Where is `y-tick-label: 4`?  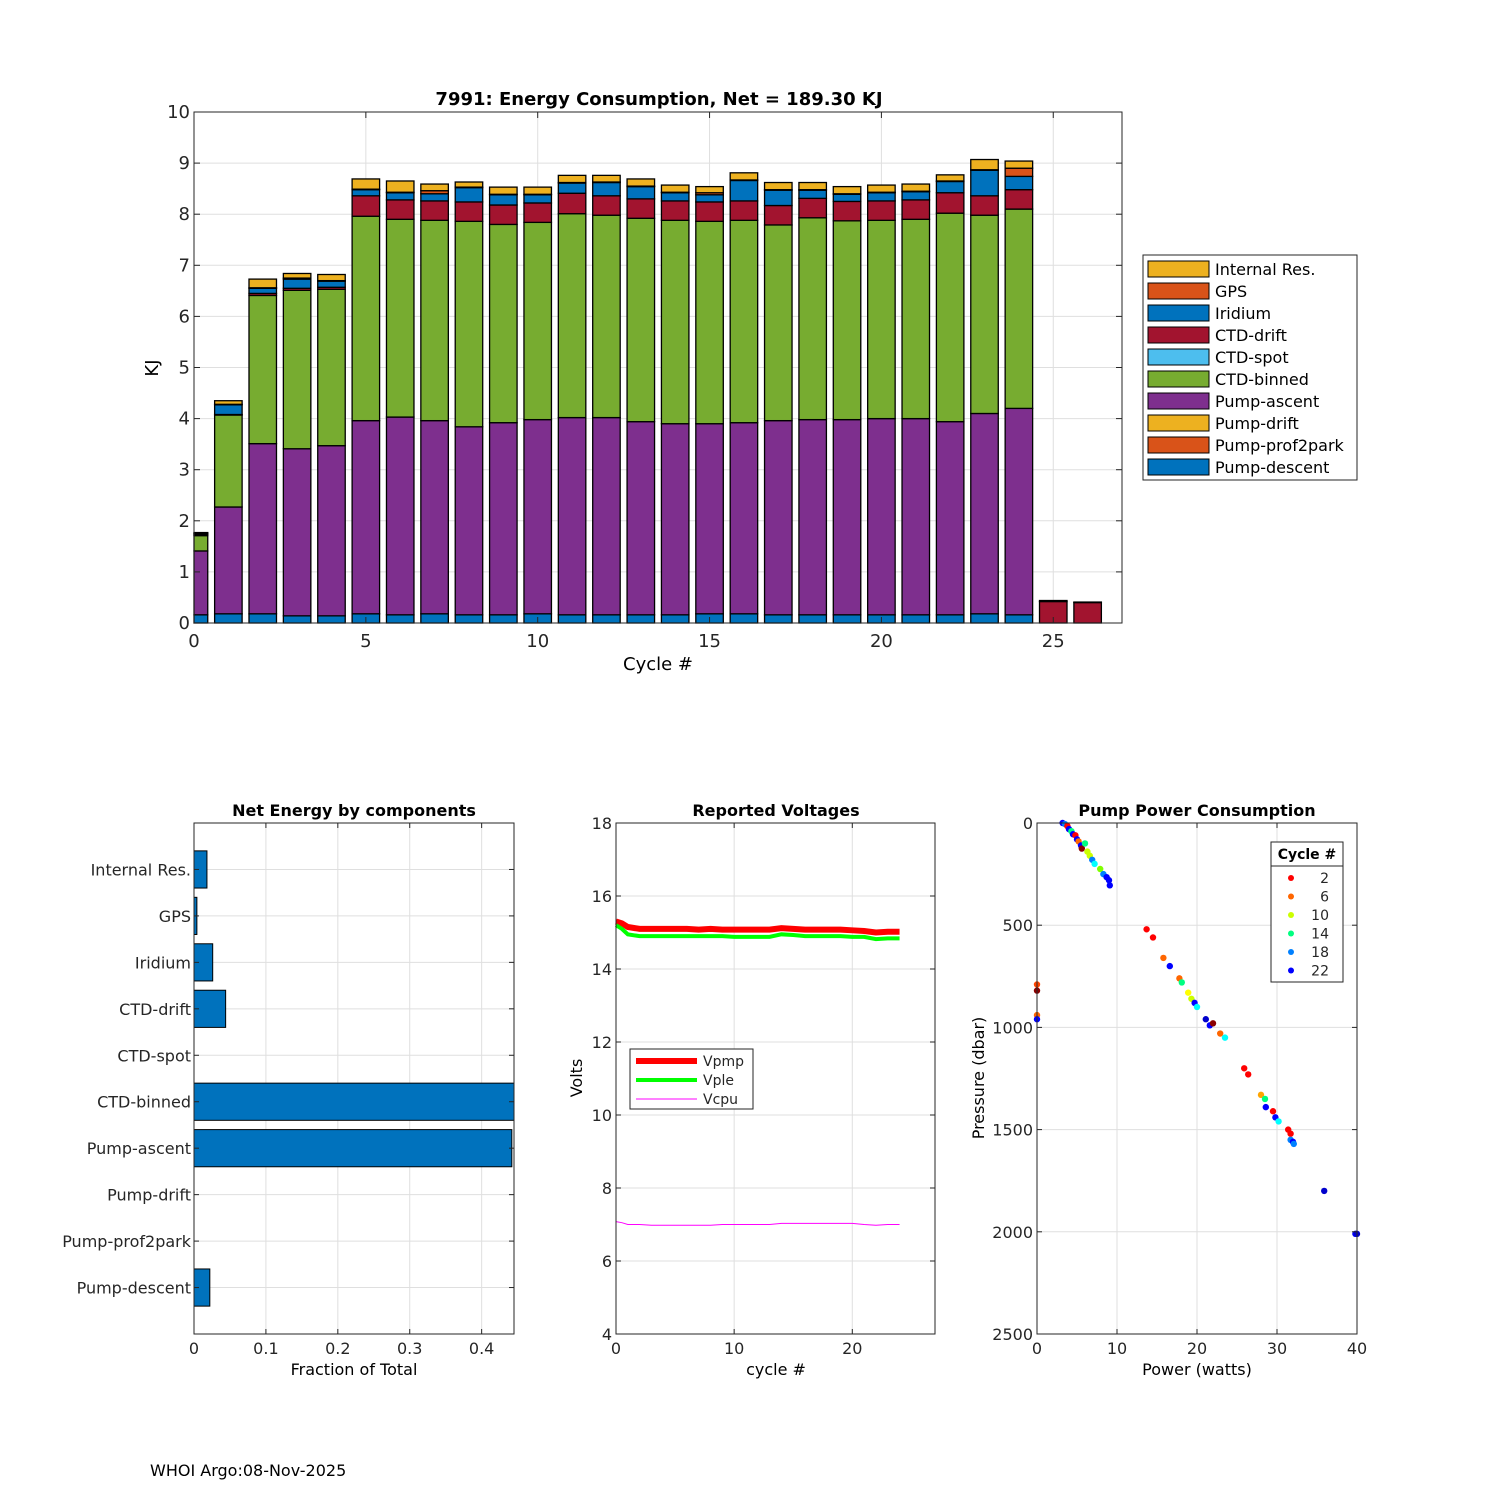
y-tick-label: 4 is located at coordinates (184, 419).